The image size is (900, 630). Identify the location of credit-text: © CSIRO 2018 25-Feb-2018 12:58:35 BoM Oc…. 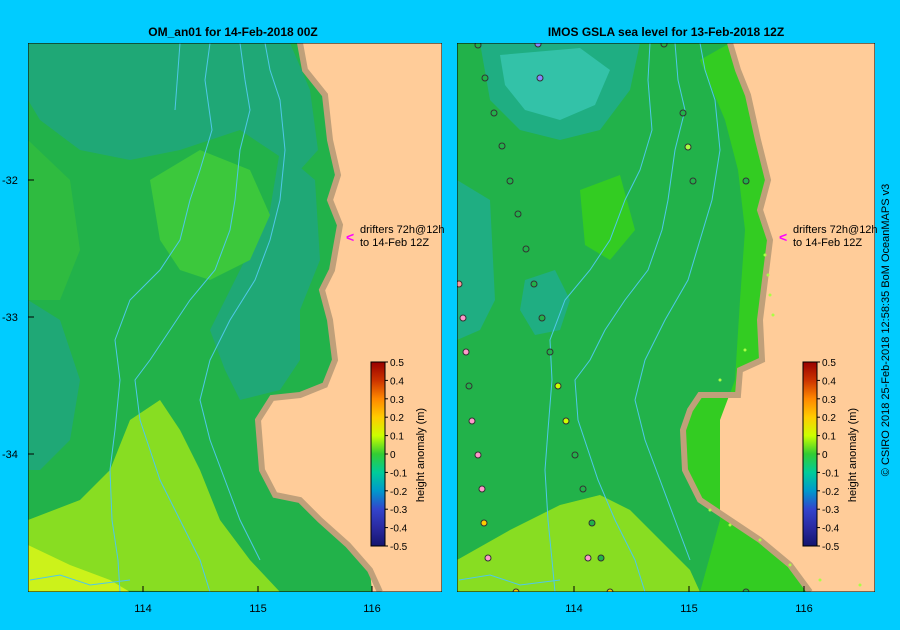
(886, 330).